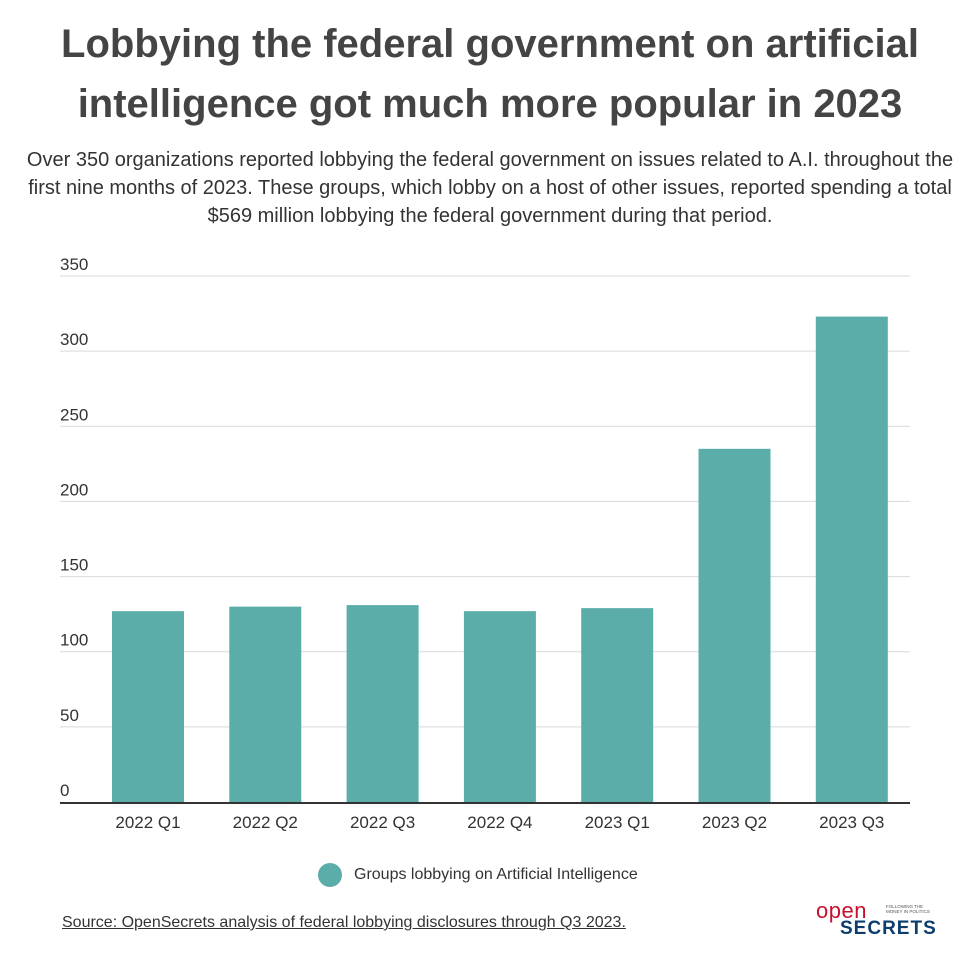  What do you see at coordinates (734, 822) in the screenshot?
I see `x-tick-label: 2023 Q2` at bounding box center [734, 822].